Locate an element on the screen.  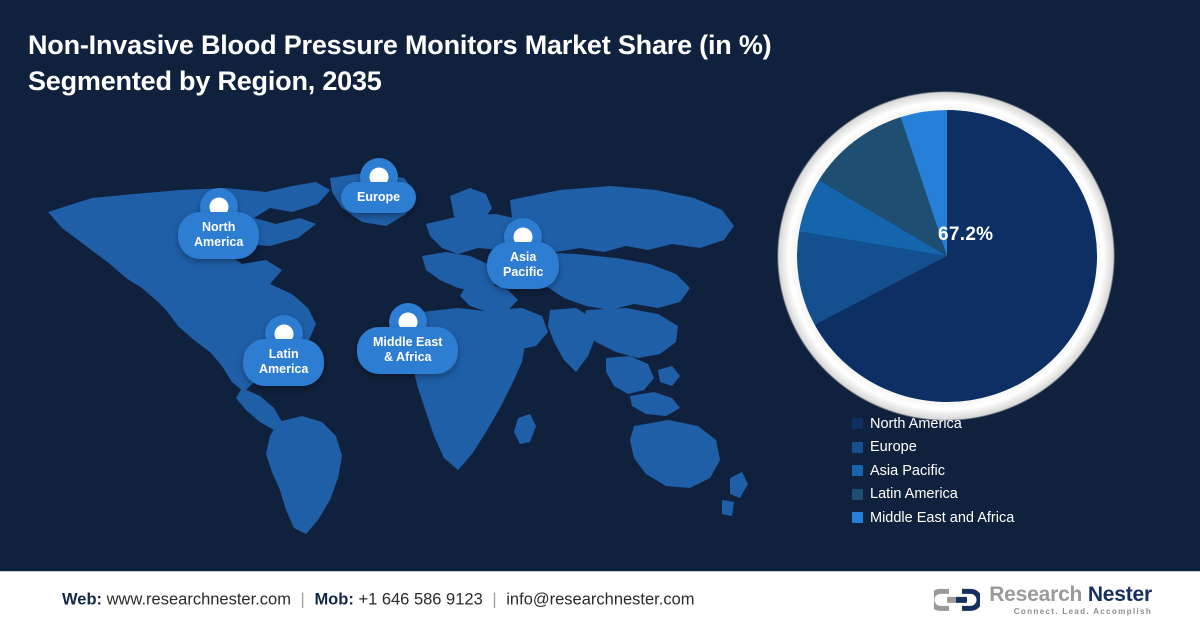
legend-swatch-north-america is located at coordinates (857, 424).